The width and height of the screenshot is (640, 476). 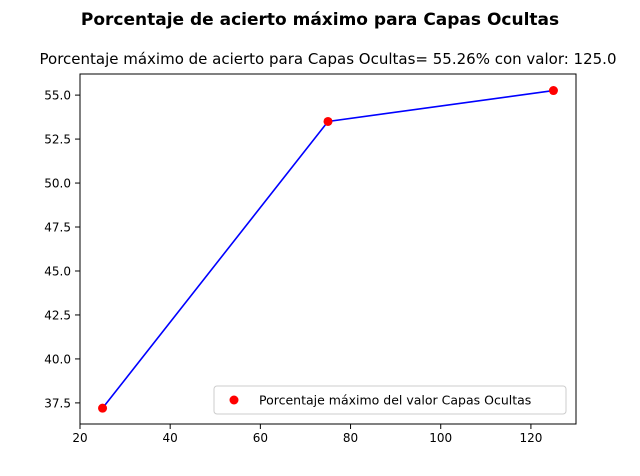 I want to click on y-tick-label: 55.0, so click(x=57, y=96).